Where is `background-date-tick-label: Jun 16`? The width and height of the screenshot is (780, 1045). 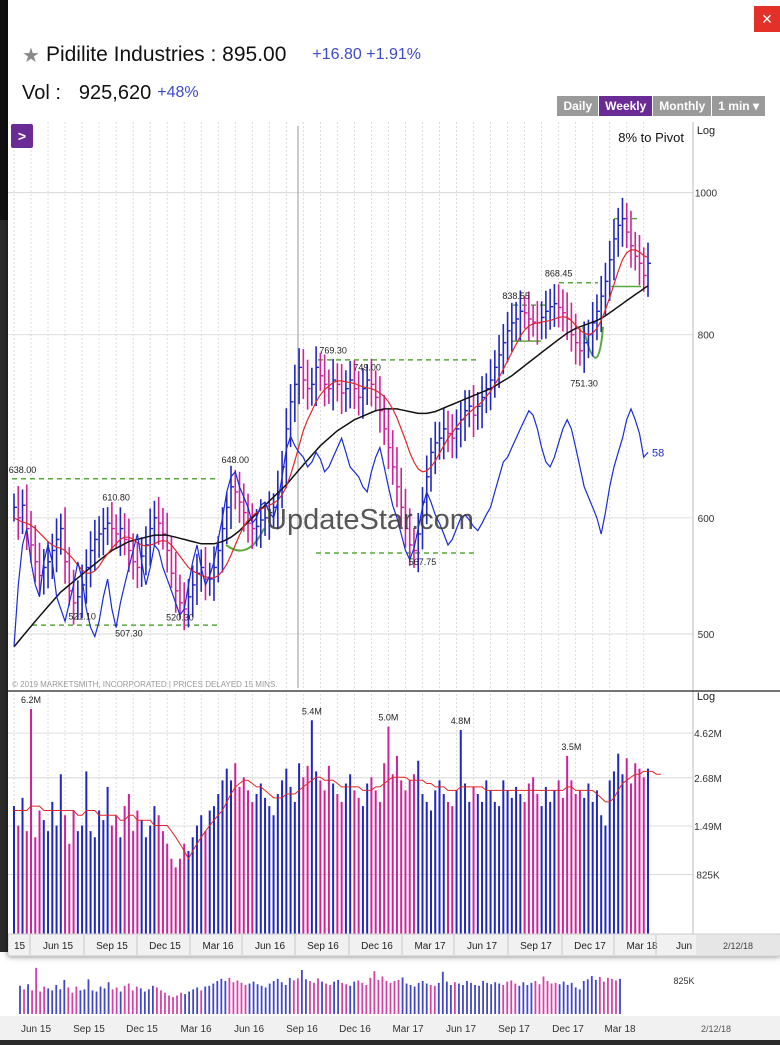 background-date-tick-label: Jun 16 is located at coordinates (249, 1029).